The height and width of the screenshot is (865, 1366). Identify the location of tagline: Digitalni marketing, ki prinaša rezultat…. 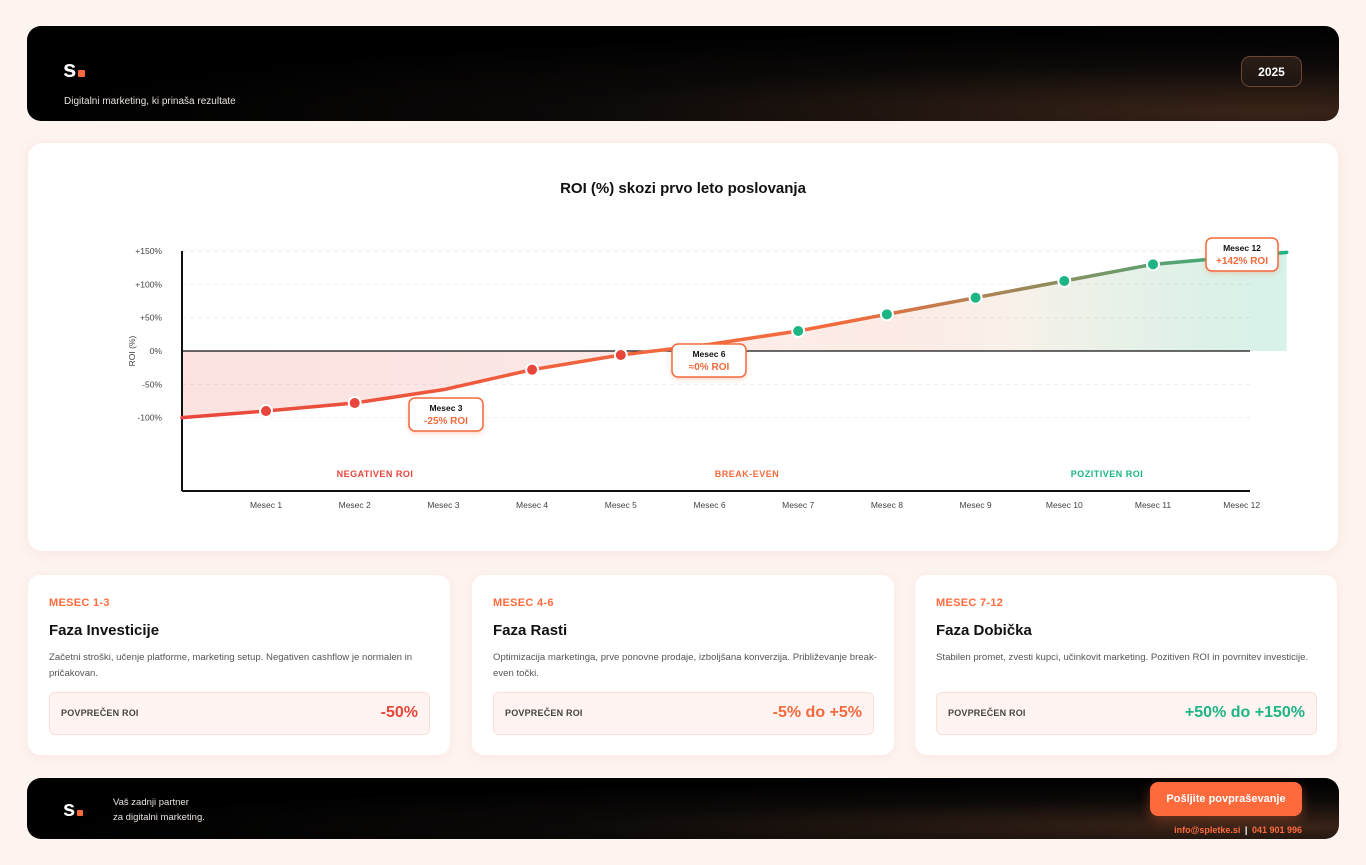
(150, 101).